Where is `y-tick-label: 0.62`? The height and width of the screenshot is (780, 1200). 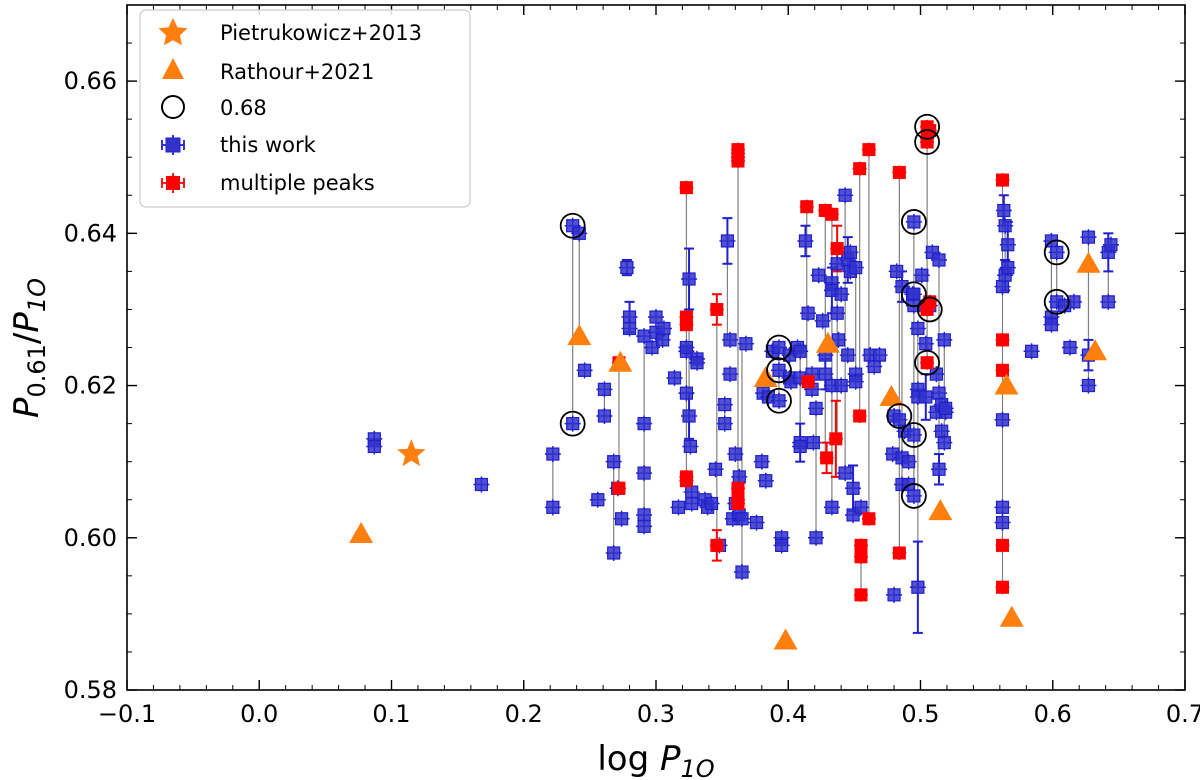
y-tick-label: 0.62 is located at coordinates (90, 386).